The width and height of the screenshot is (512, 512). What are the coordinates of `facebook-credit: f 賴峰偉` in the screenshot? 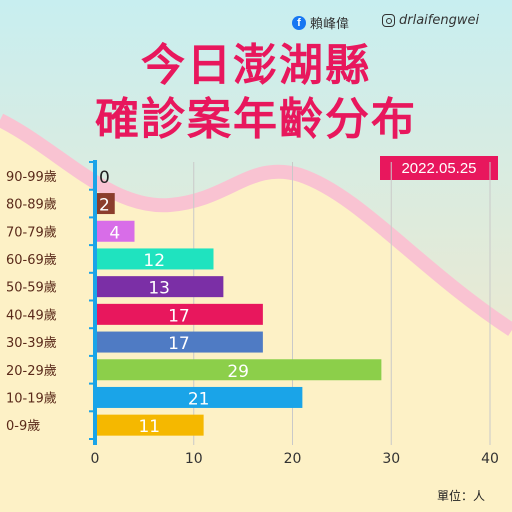 It's located at (320, 22).